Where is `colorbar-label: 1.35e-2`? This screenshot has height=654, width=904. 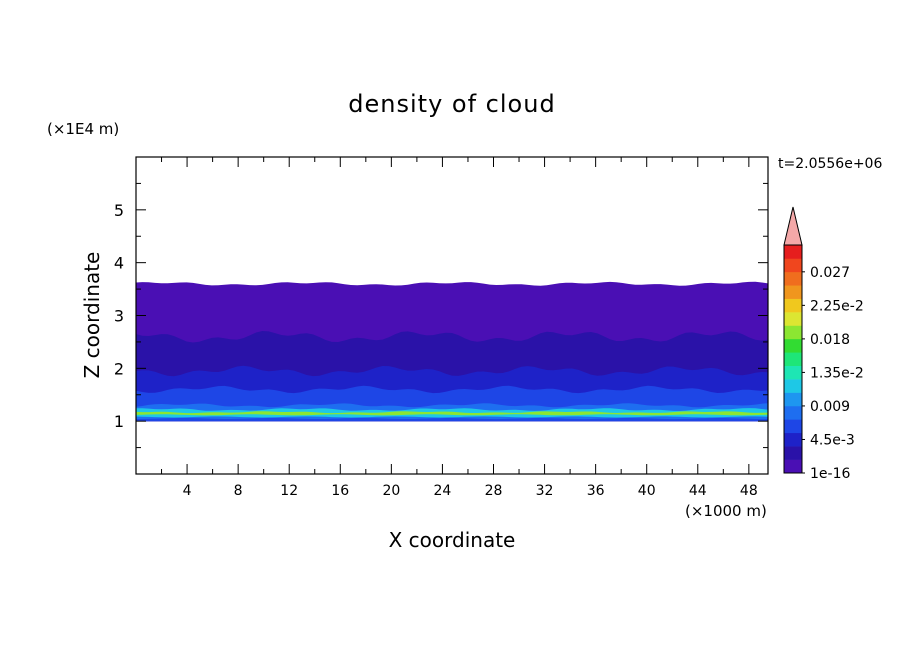 colorbar-label: 1.35e-2 is located at coordinates (837, 373).